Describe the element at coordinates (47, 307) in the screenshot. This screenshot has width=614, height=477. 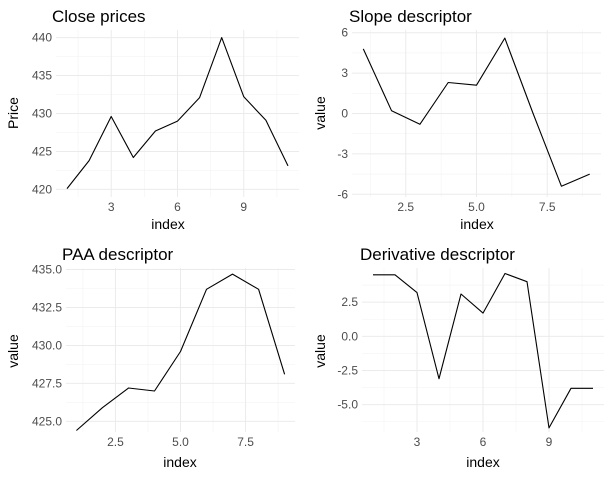
I see `y-tick-label: 432.5` at that location.